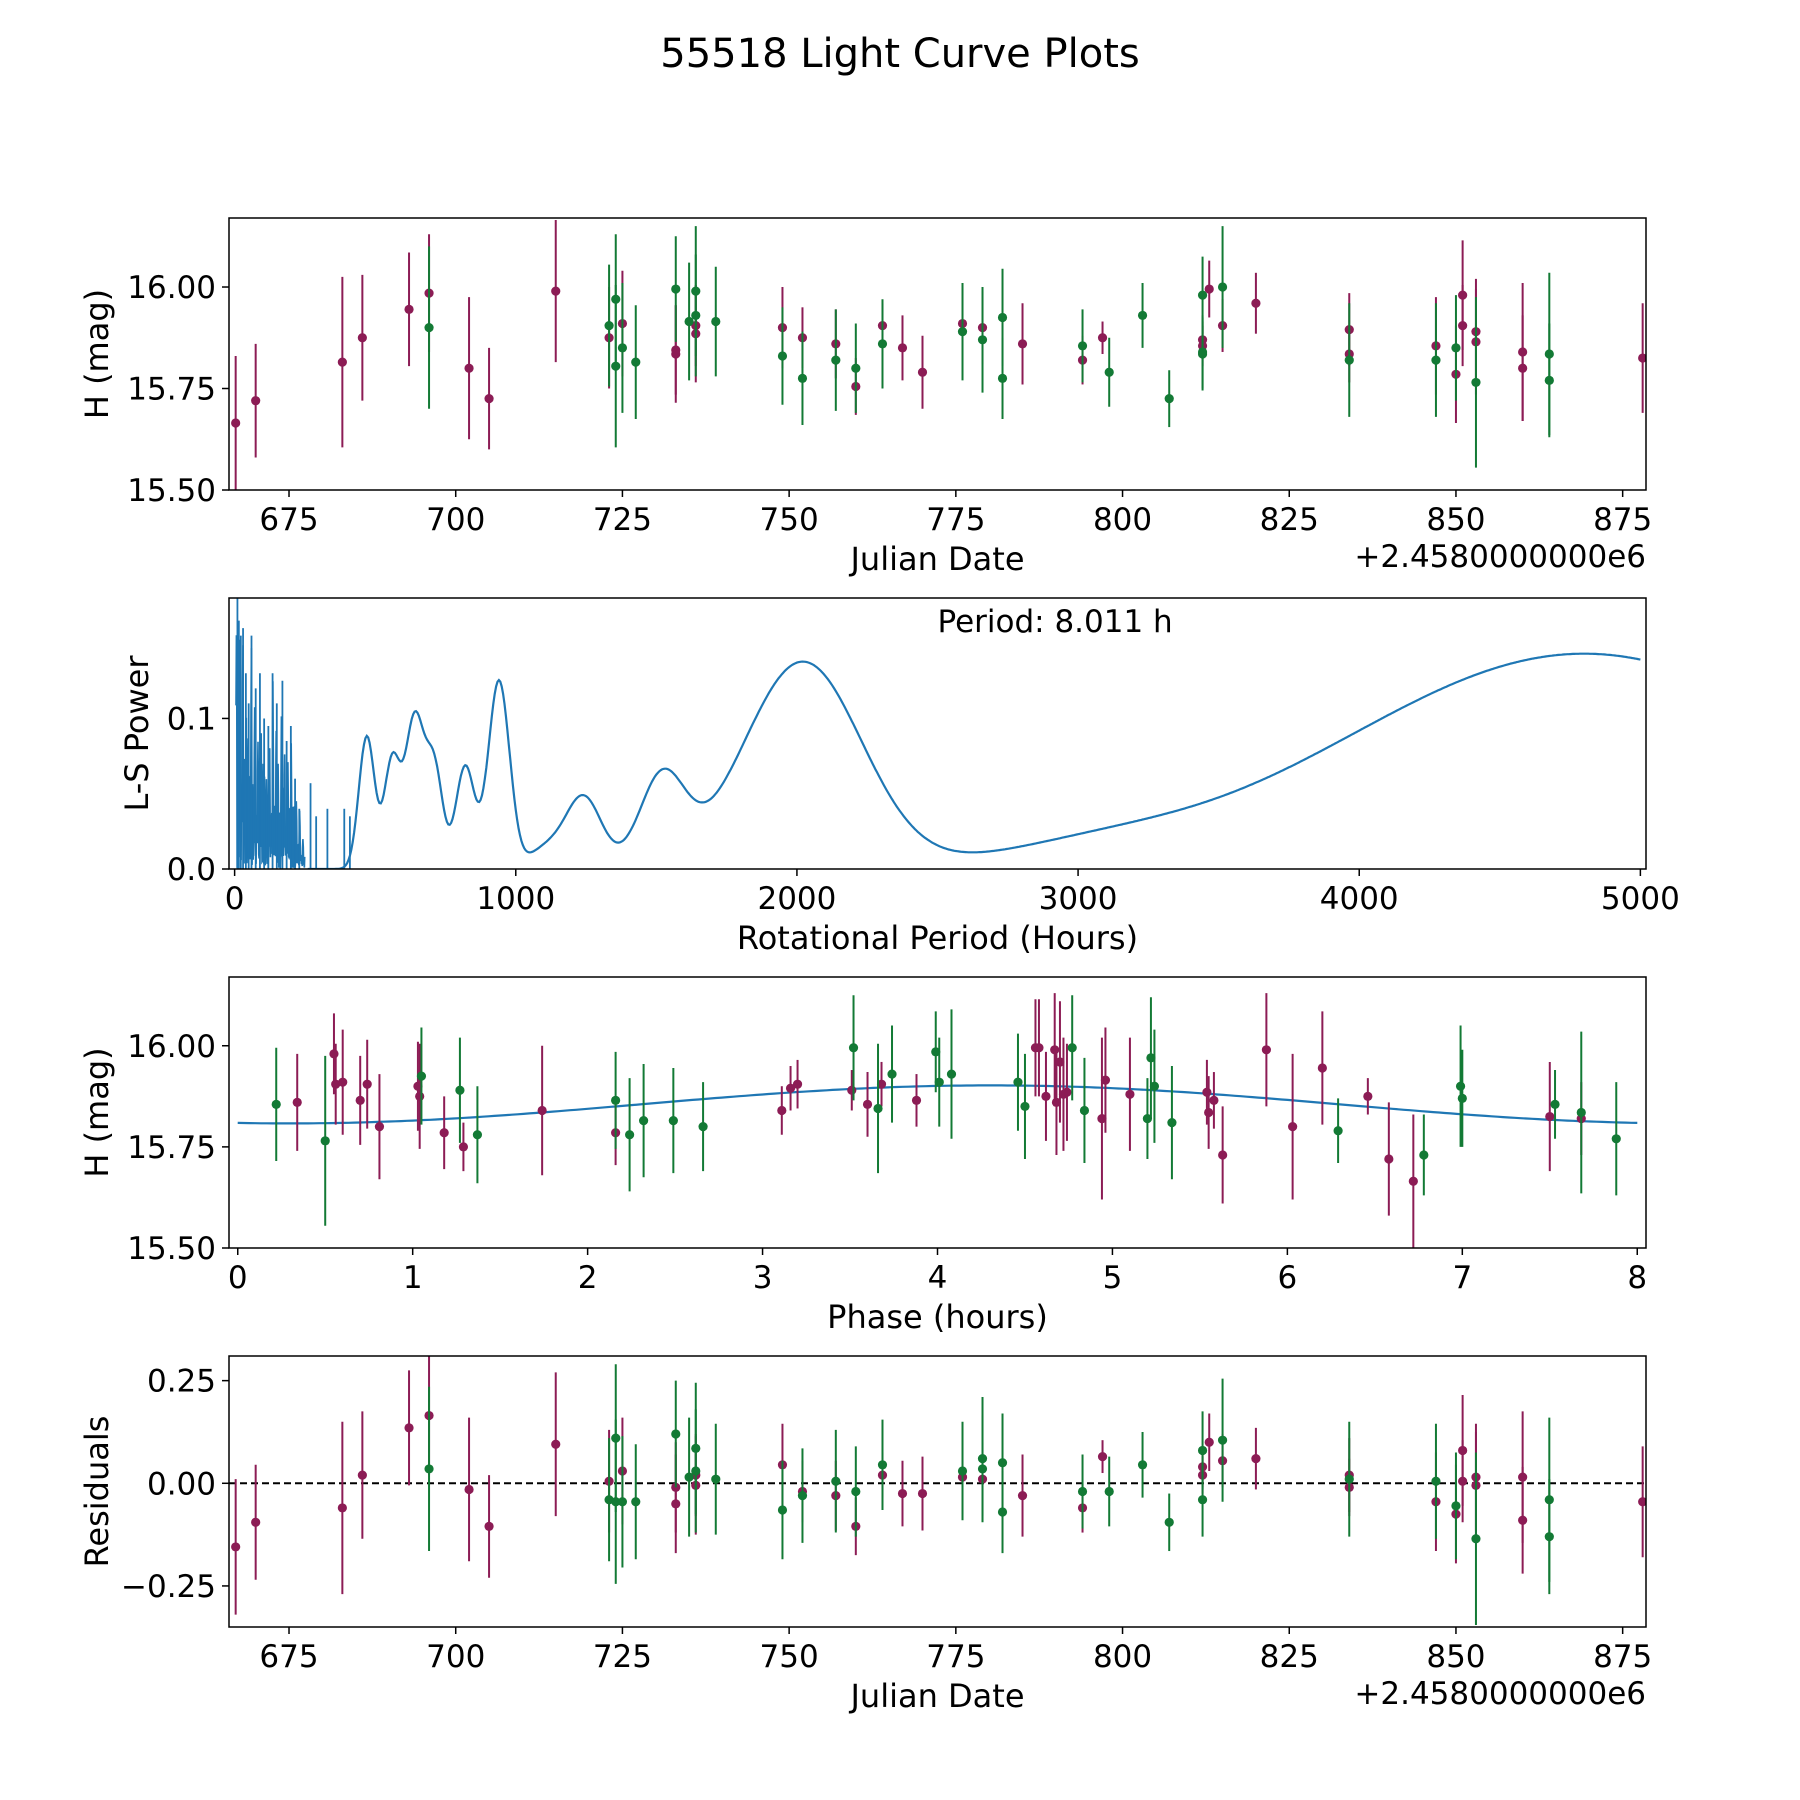 The height and width of the screenshot is (1800, 1800). I want to click on y-tick-label: 0.0, so click(191, 870).